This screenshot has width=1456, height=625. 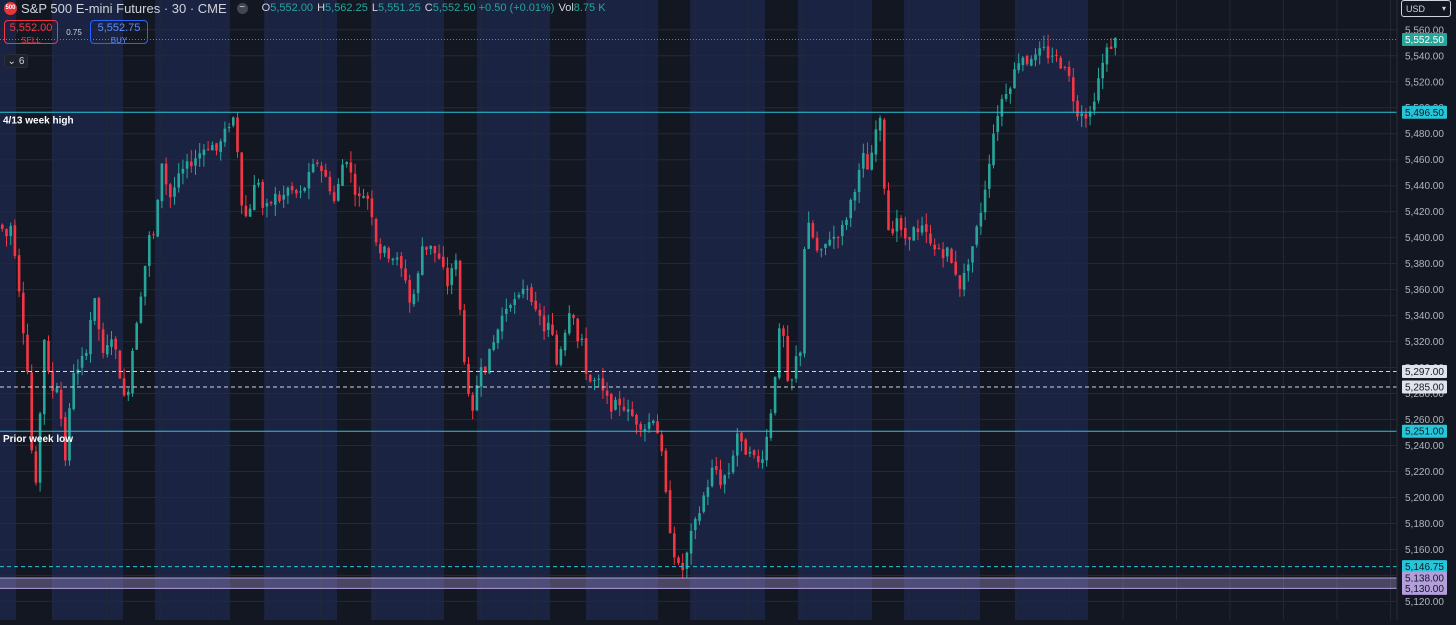 I want to click on indicators-toggle-button: ⌄ 6, so click(x=16, y=61).